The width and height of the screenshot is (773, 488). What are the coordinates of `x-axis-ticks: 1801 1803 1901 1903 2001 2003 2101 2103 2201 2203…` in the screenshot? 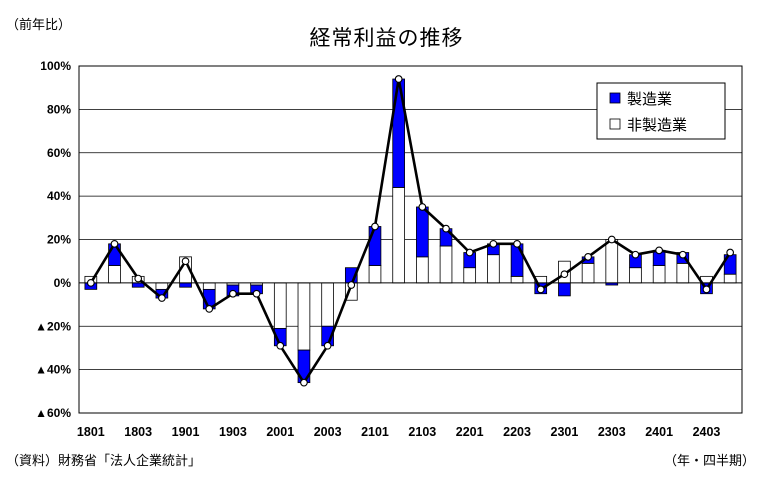 It's located at (398, 432).